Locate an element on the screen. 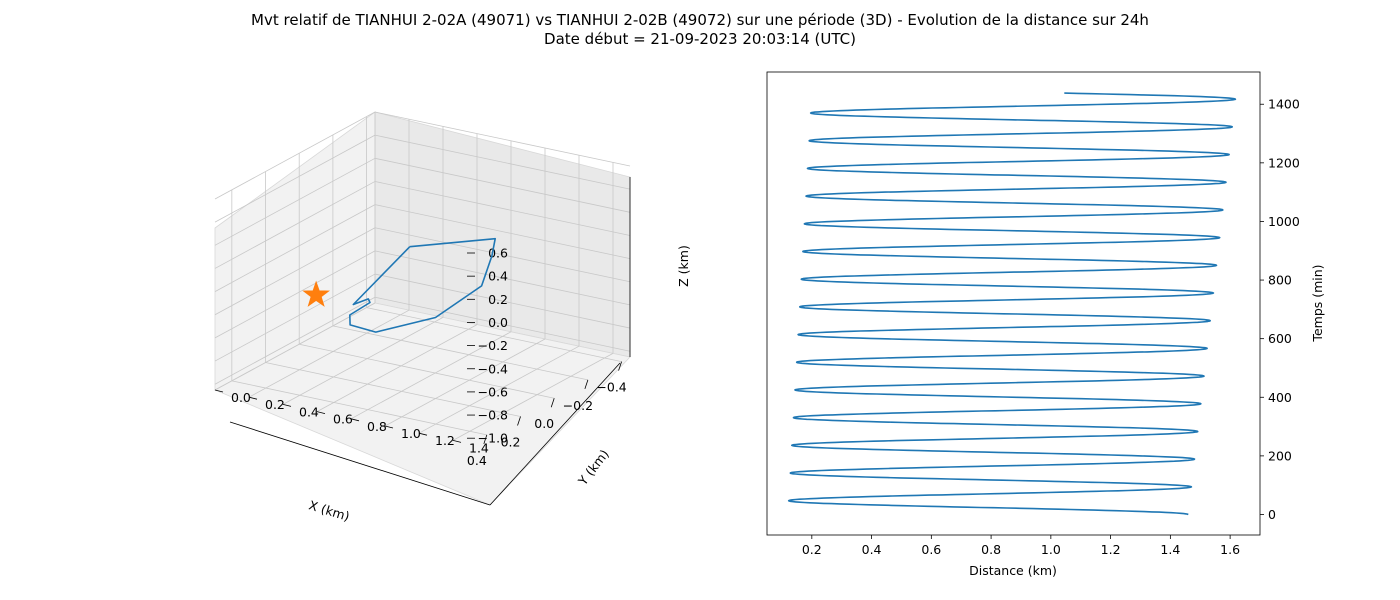  x-tick-label: 0.0 is located at coordinates (544, 423).